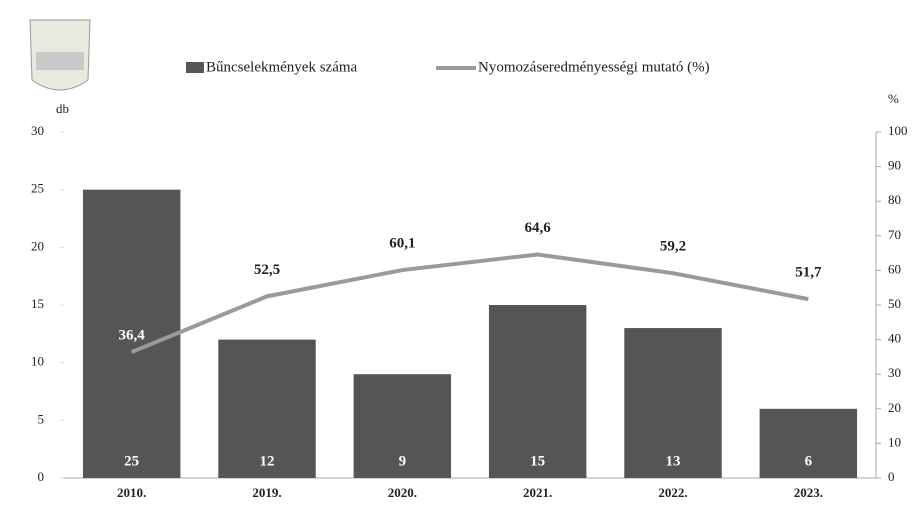  Describe the element at coordinates (37, 188) in the screenshot. I see `y-tick-label: 25` at that location.